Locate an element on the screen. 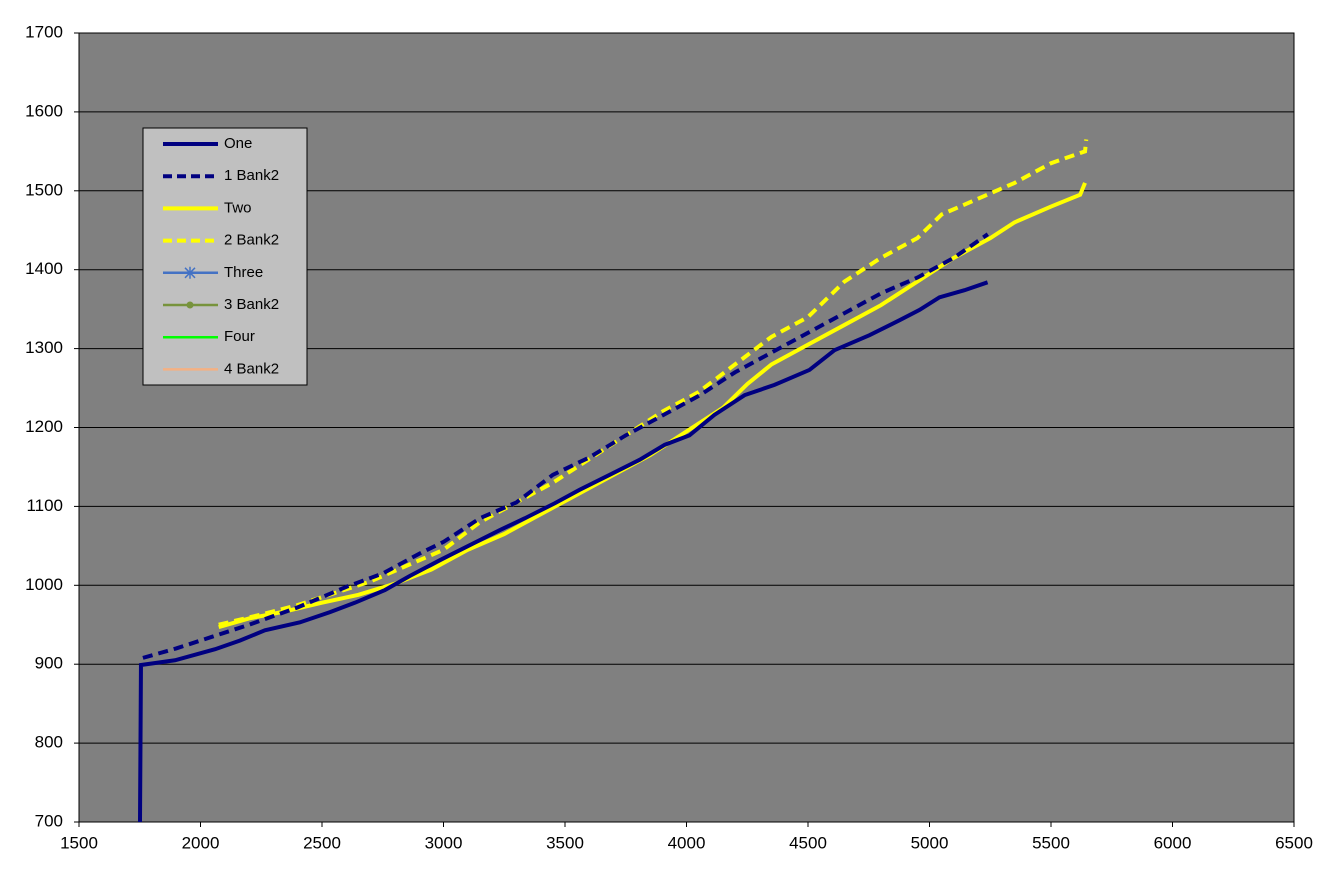 The height and width of the screenshot is (889, 1341). x-tick-label: 3500 is located at coordinates (565, 842).